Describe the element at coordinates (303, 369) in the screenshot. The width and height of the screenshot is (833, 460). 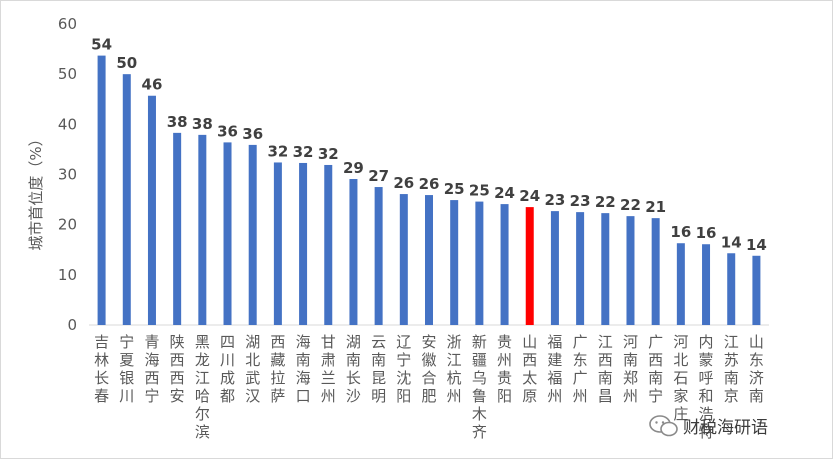
I see `x-tick-label: 海南海口` at that location.